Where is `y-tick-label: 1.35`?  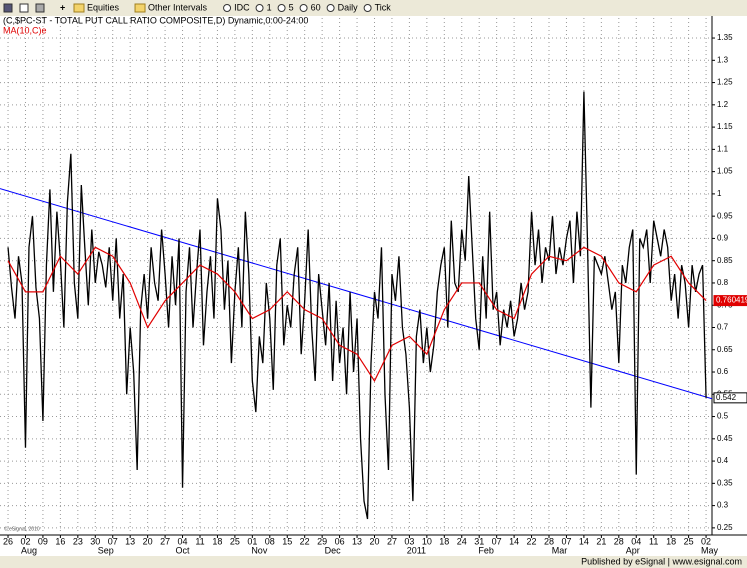 y-tick-label: 1.35 is located at coordinates (725, 37).